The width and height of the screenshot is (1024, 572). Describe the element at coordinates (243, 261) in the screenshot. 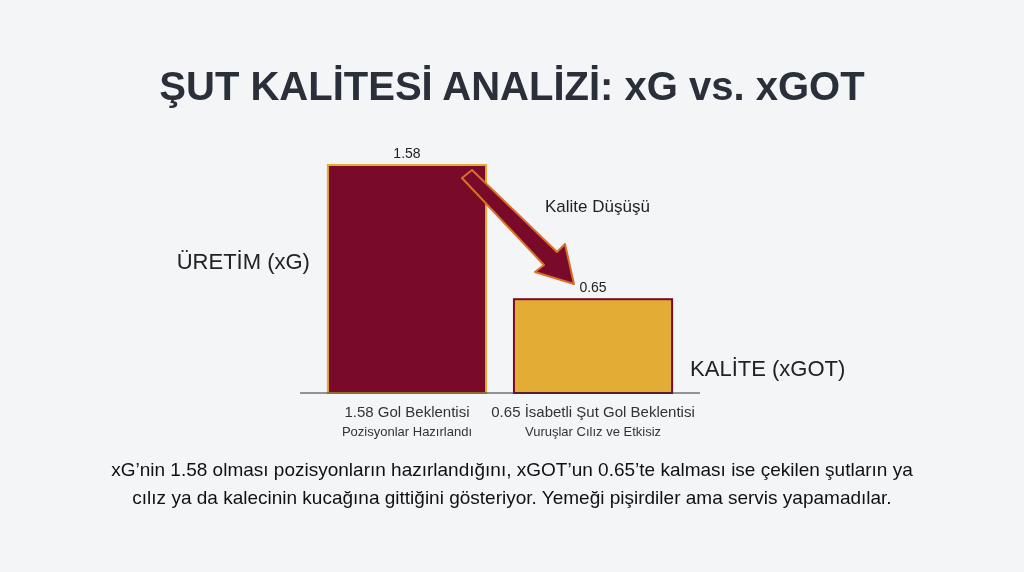

I see `annotation: ÜRETİM (xG)` at that location.